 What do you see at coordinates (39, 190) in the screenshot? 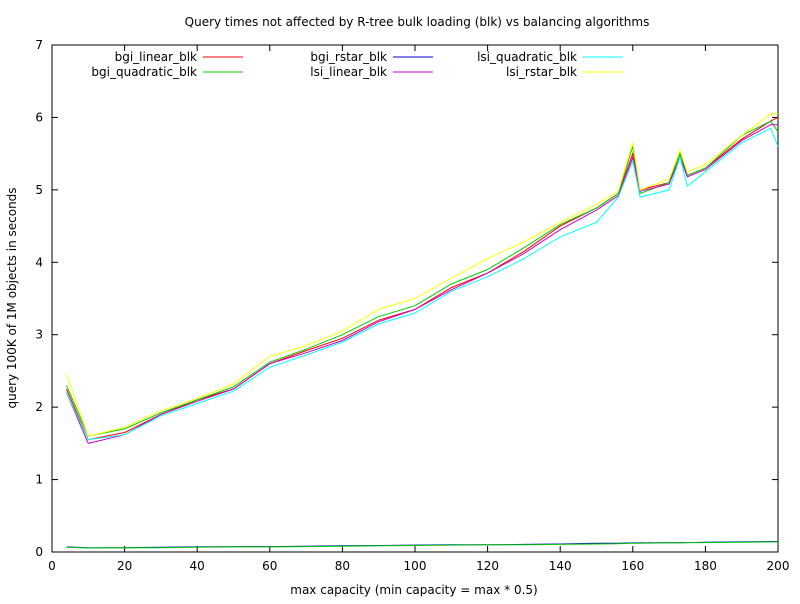
I see `y-tick-label: 5` at bounding box center [39, 190].